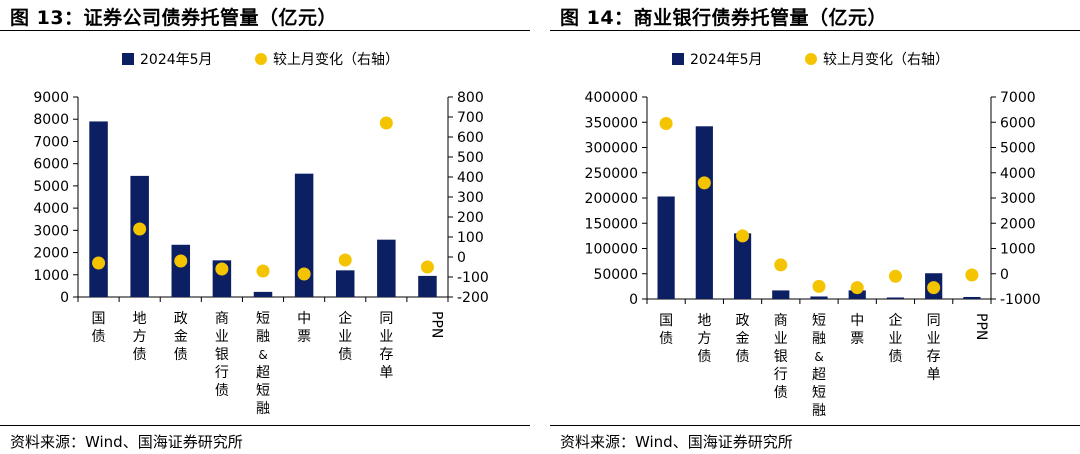 The height and width of the screenshot is (454, 1080). Describe the element at coordinates (470, 98) in the screenshot. I see `right-axis-tick-label: 800` at that location.